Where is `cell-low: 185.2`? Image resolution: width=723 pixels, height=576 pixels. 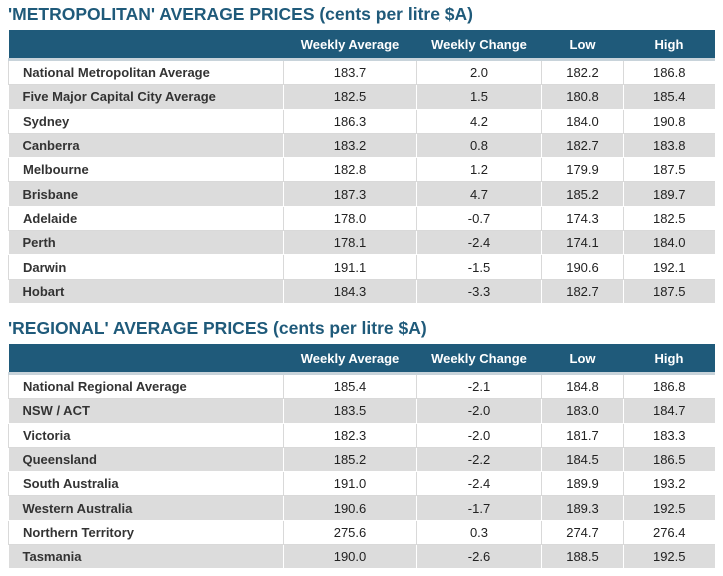
cell-low: 185.2 is located at coordinates (582, 194).